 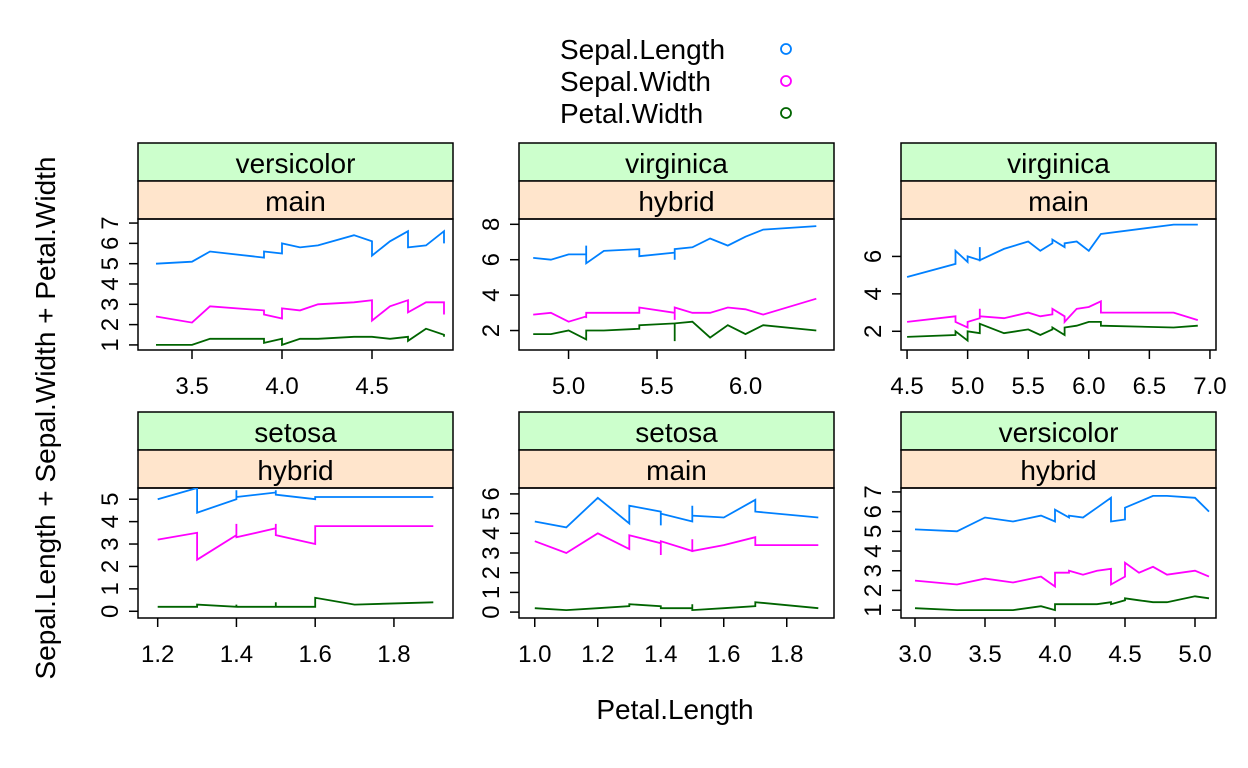 I want to click on x-tick-label: 7.0, so click(x=1209, y=386).